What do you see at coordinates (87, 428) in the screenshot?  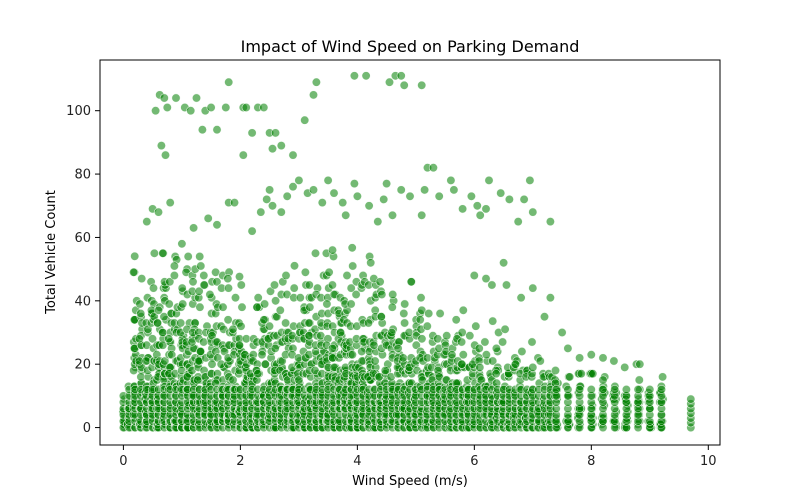 I see `y-tick-label: 0` at bounding box center [87, 428].